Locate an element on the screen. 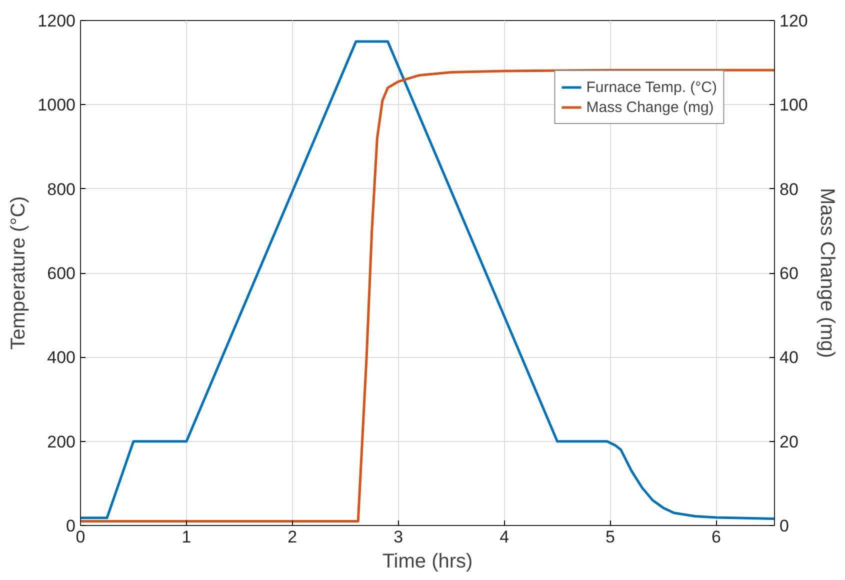 This screenshot has width=845, height=580. y-axis-title: Temperature (°C) is located at coordinates (19, 273).